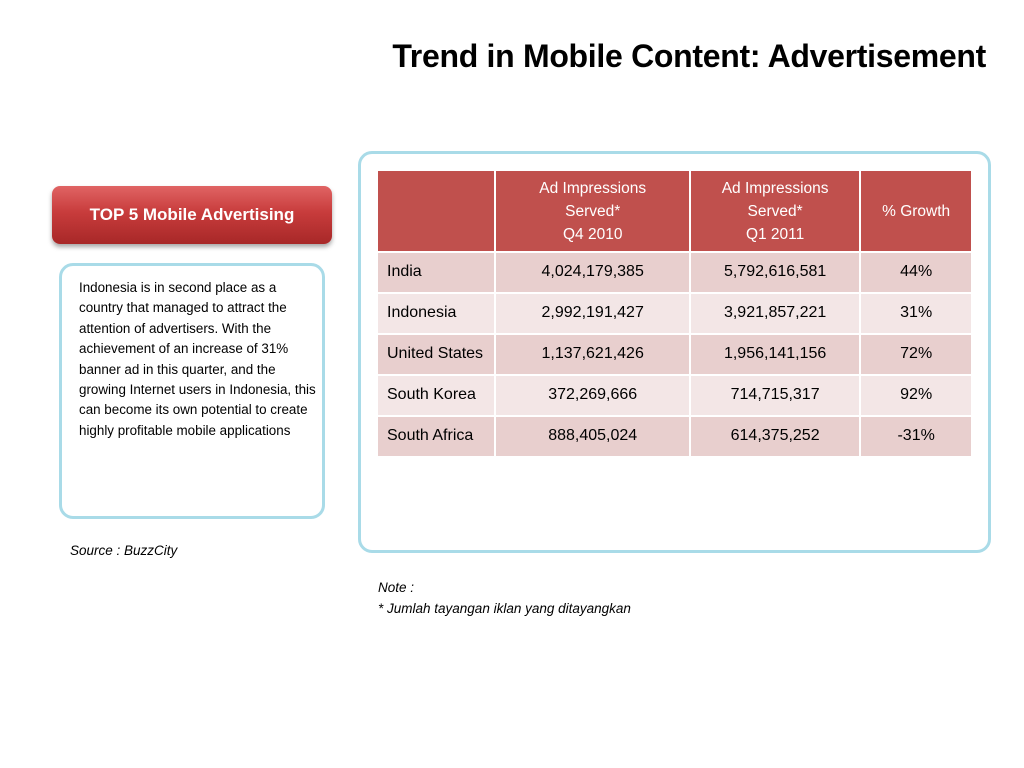 The height and width of the screenshot is (768, 1024). Describe the element at coordinates (436, 272) in the screenshot. I see `cell-country: India` at that location.